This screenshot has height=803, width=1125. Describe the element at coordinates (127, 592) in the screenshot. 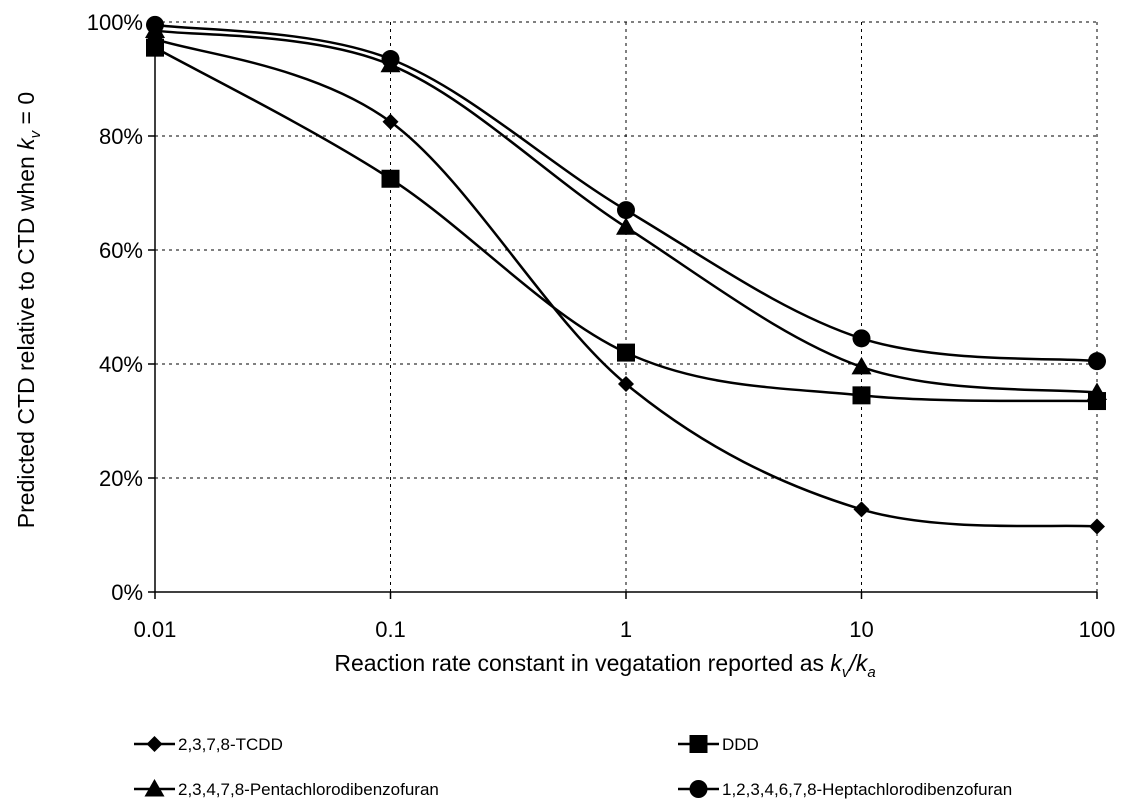

I see `y-tick-label: 0%` at that location.